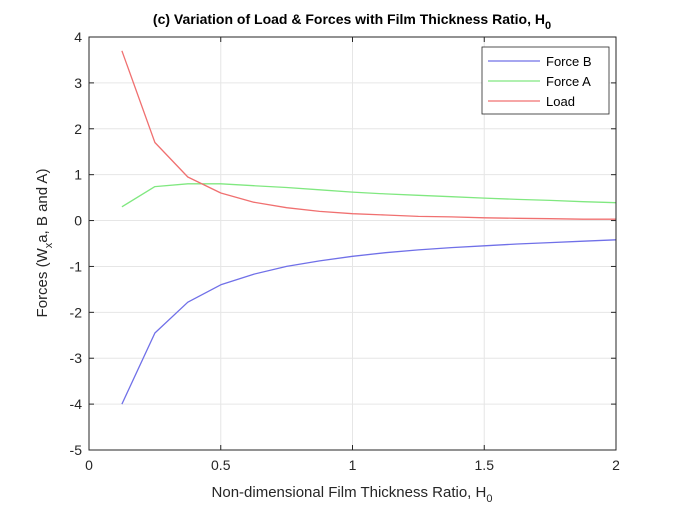  What do you see at coordinates (352, 494) in the screenshot?
I see `x-axis-label: Non-dimensional Film Thickness Ratio, H0` at bounding box center [352, 494].